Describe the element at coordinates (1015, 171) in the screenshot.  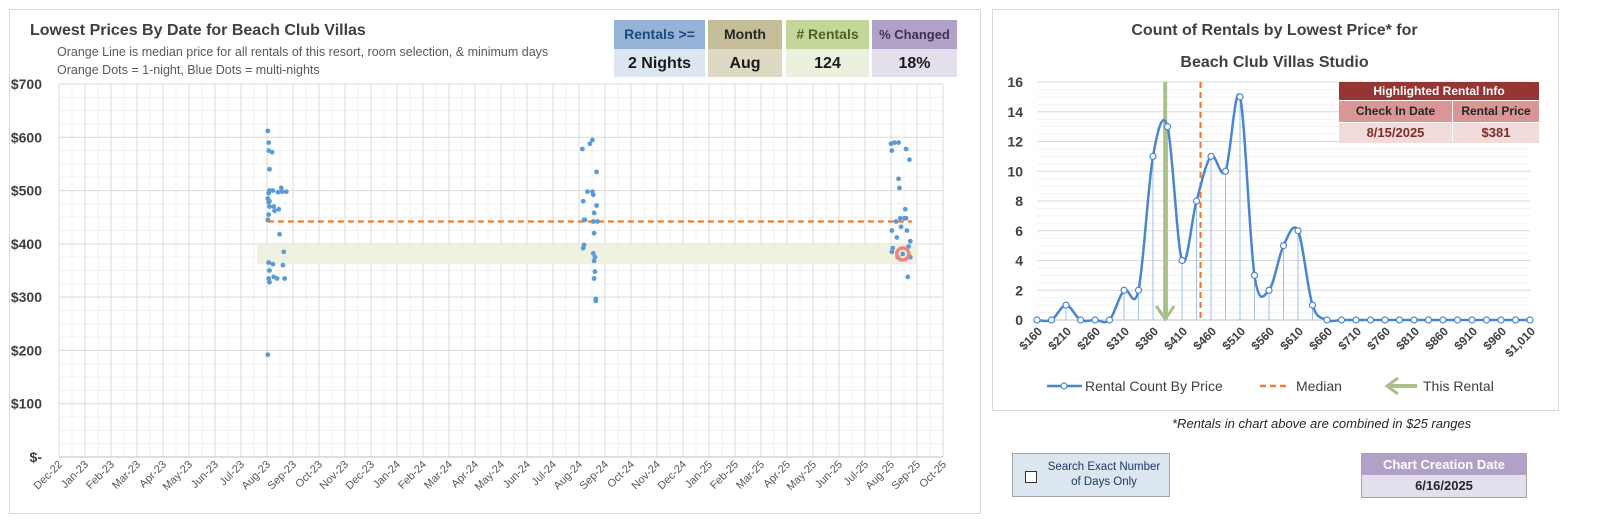
I see `y-tick-label: 10` at that location.